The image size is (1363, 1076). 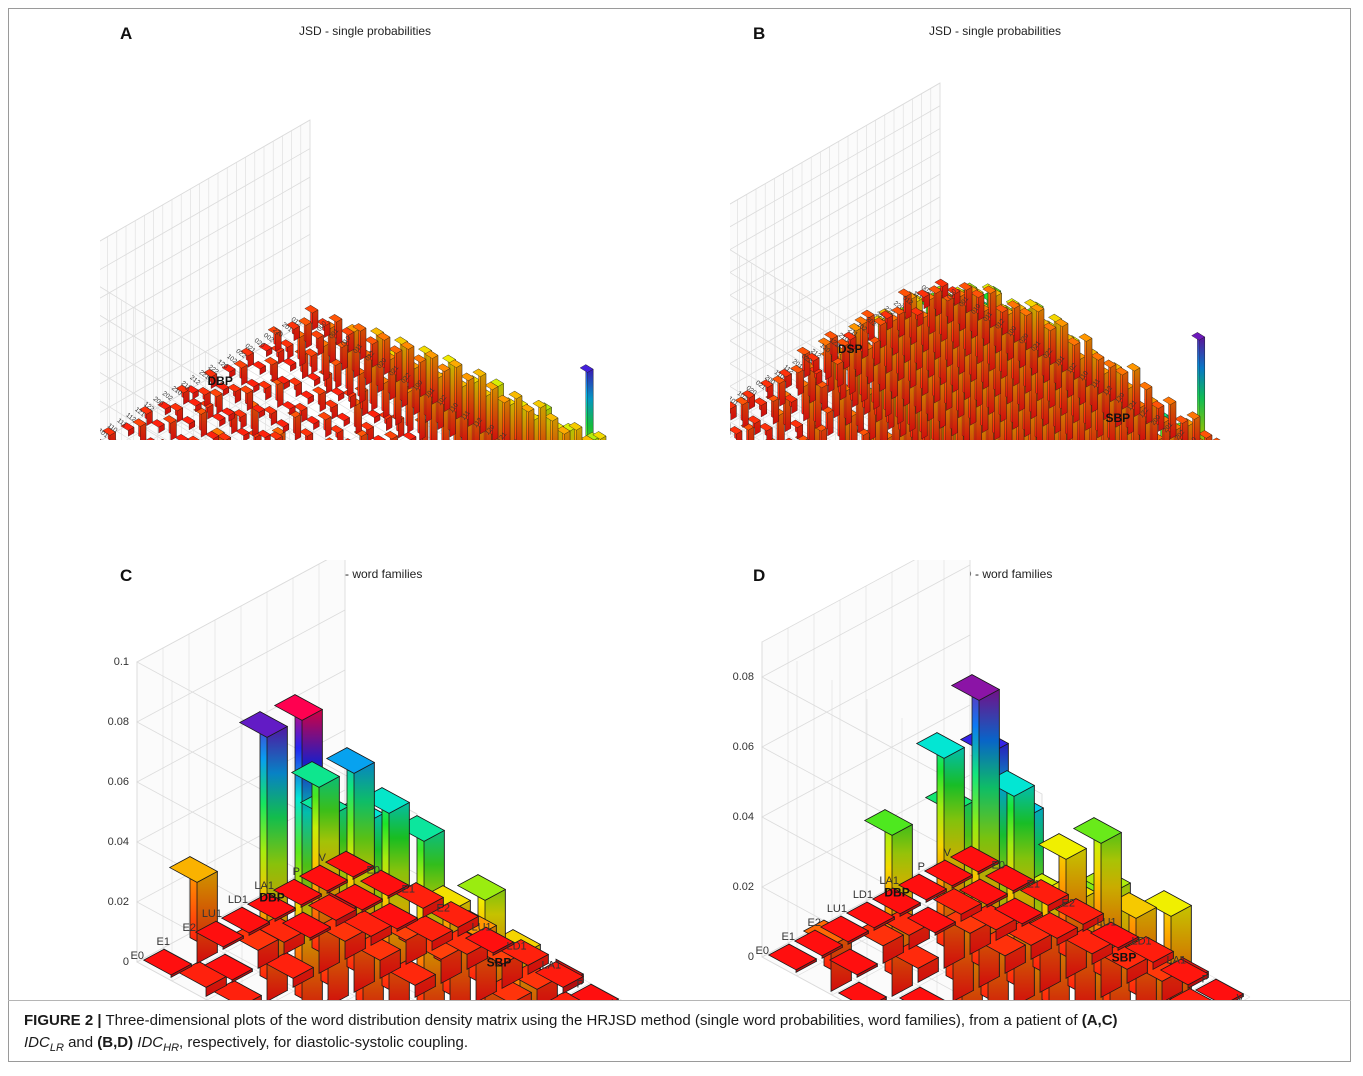 What do you see at coordinates (1241, 997) in the screenshot?
I see `x-tick-label: V` at bounding box center [1241, 997].